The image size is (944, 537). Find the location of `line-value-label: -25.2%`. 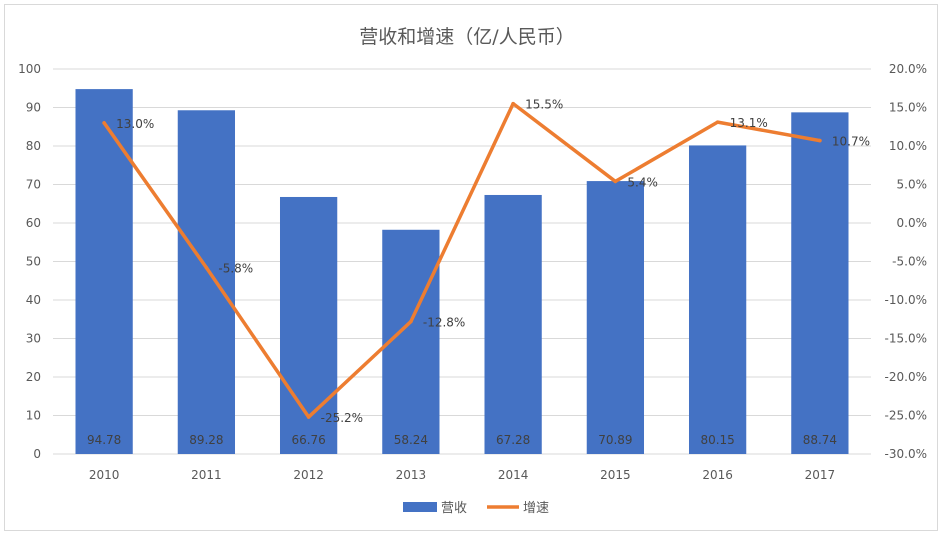

line-value-label: -25.2% is located at coordinates (342, 418).